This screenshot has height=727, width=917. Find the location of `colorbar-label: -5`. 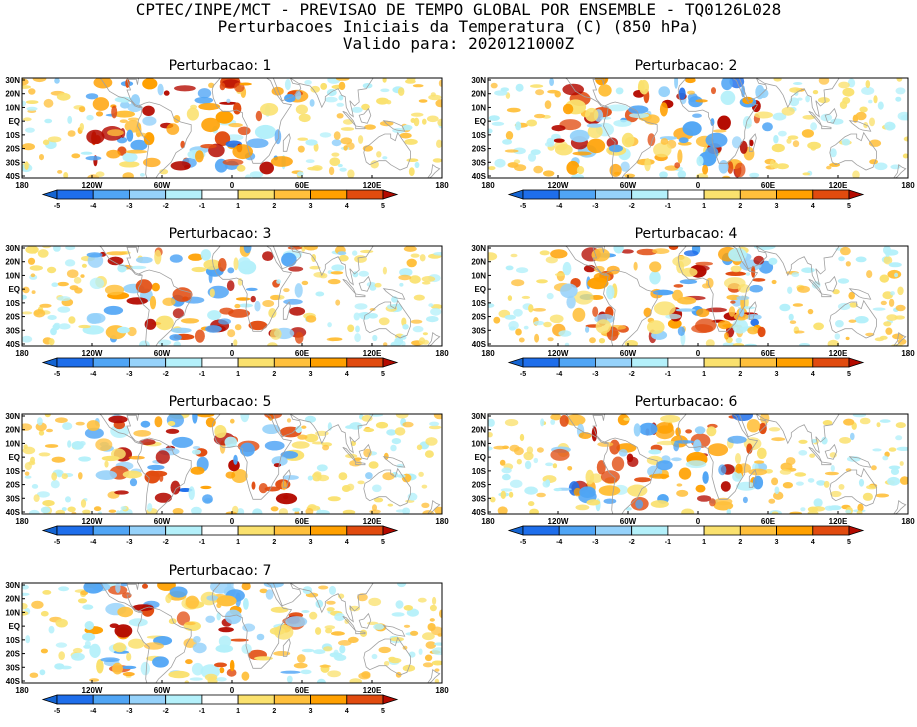

colorbar-label: -5 is located at coordinates (57, 374).